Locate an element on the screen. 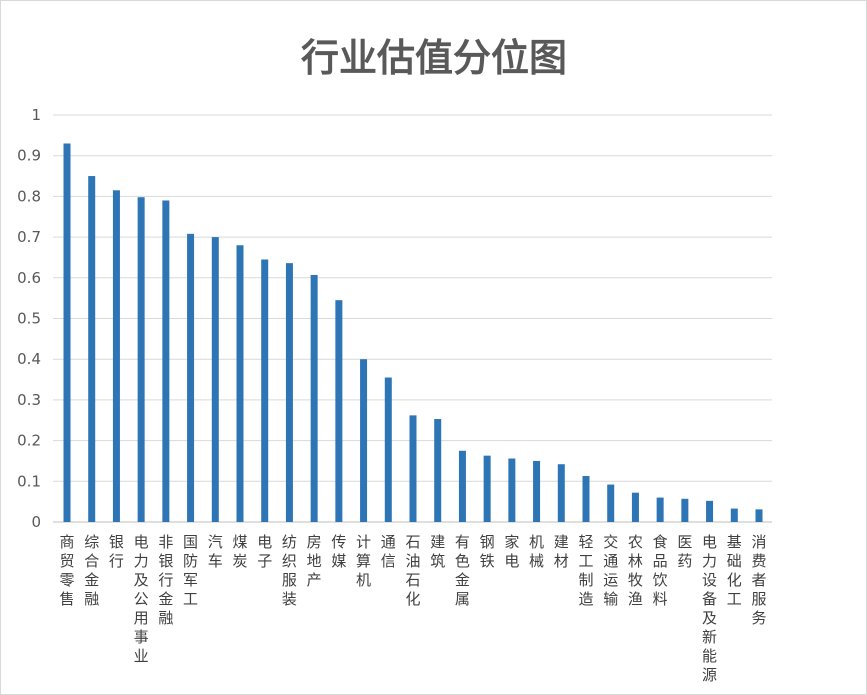 This screenshot has width=867, height=695. x-tick-label: 银行 is located at coordinates (116, 551).